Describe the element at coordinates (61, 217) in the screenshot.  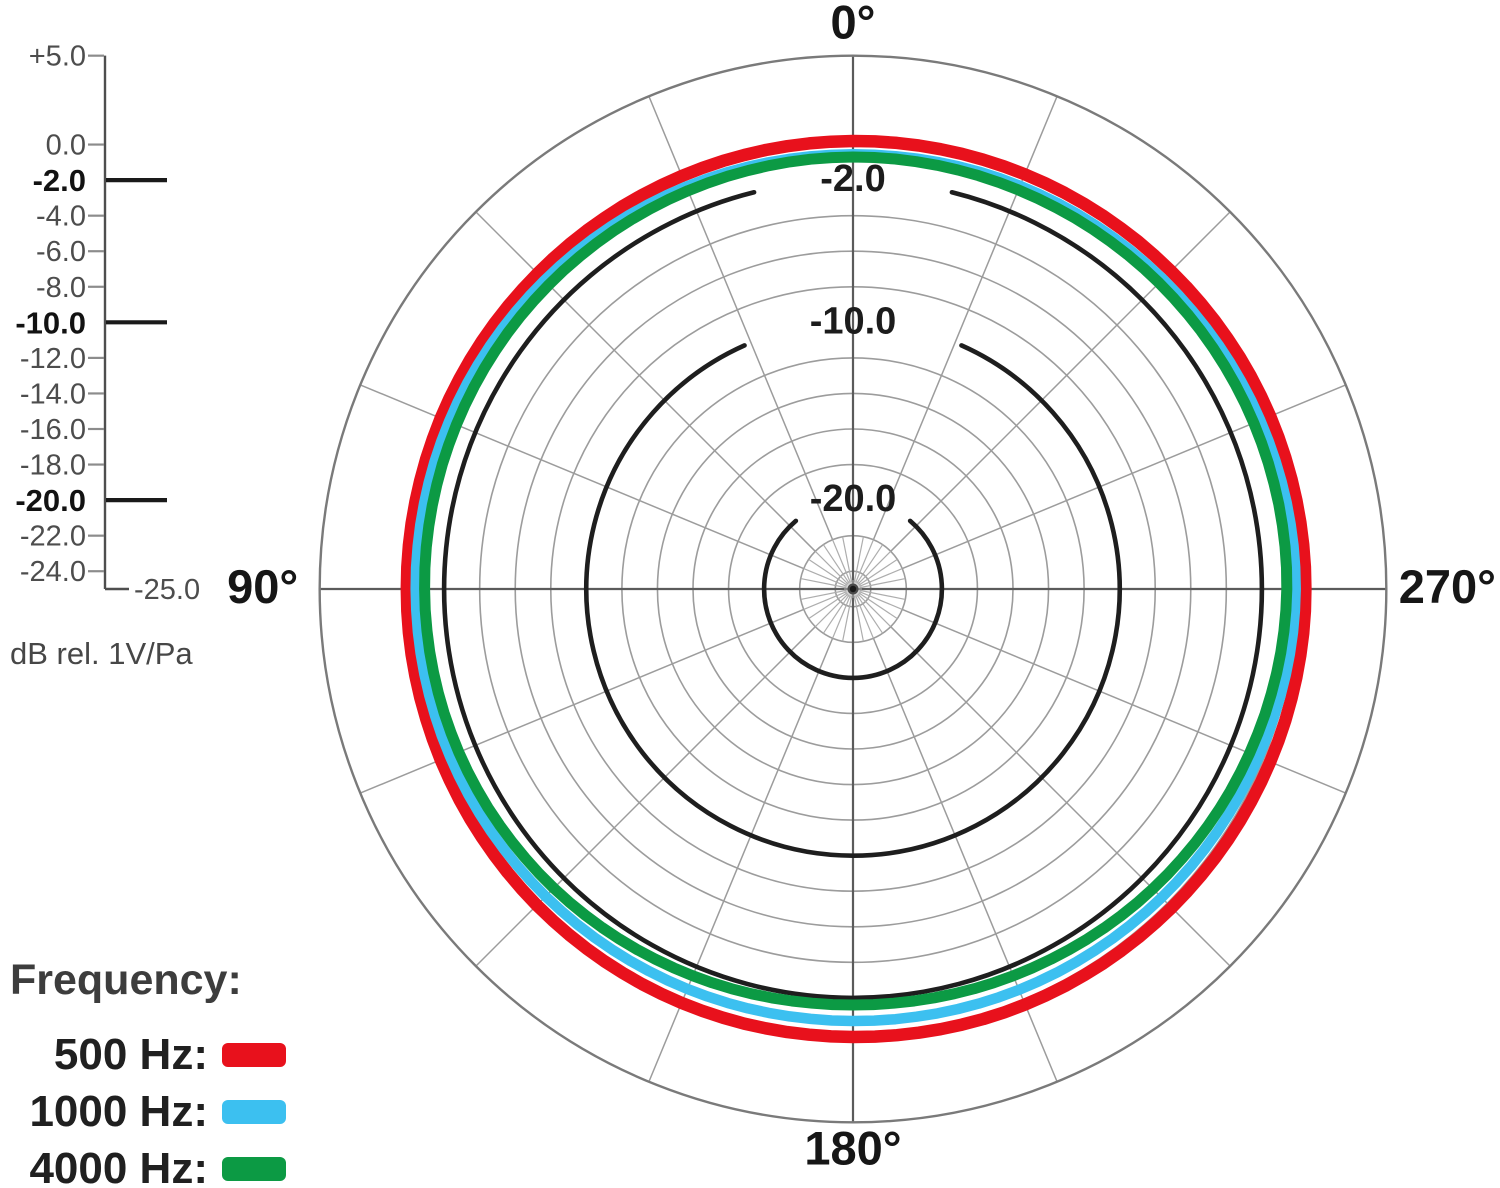
I see `scale-tick-label: -4.0` at that location.